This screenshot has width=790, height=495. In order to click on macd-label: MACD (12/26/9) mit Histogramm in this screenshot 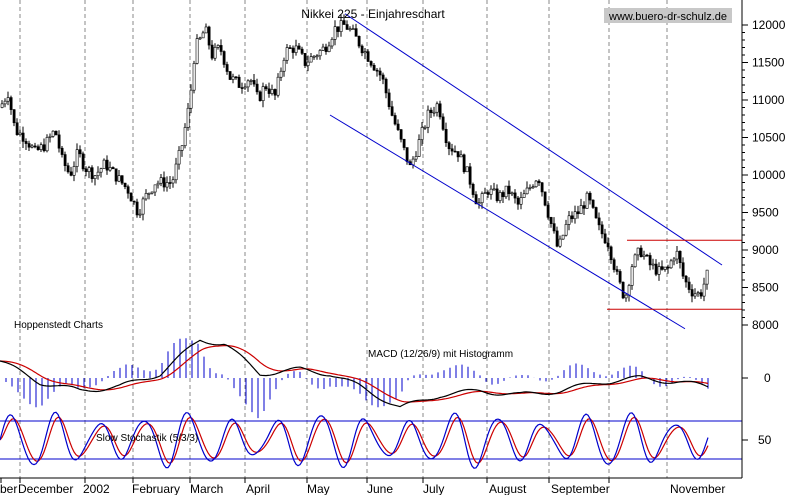, I will do `click(440, 354)`.